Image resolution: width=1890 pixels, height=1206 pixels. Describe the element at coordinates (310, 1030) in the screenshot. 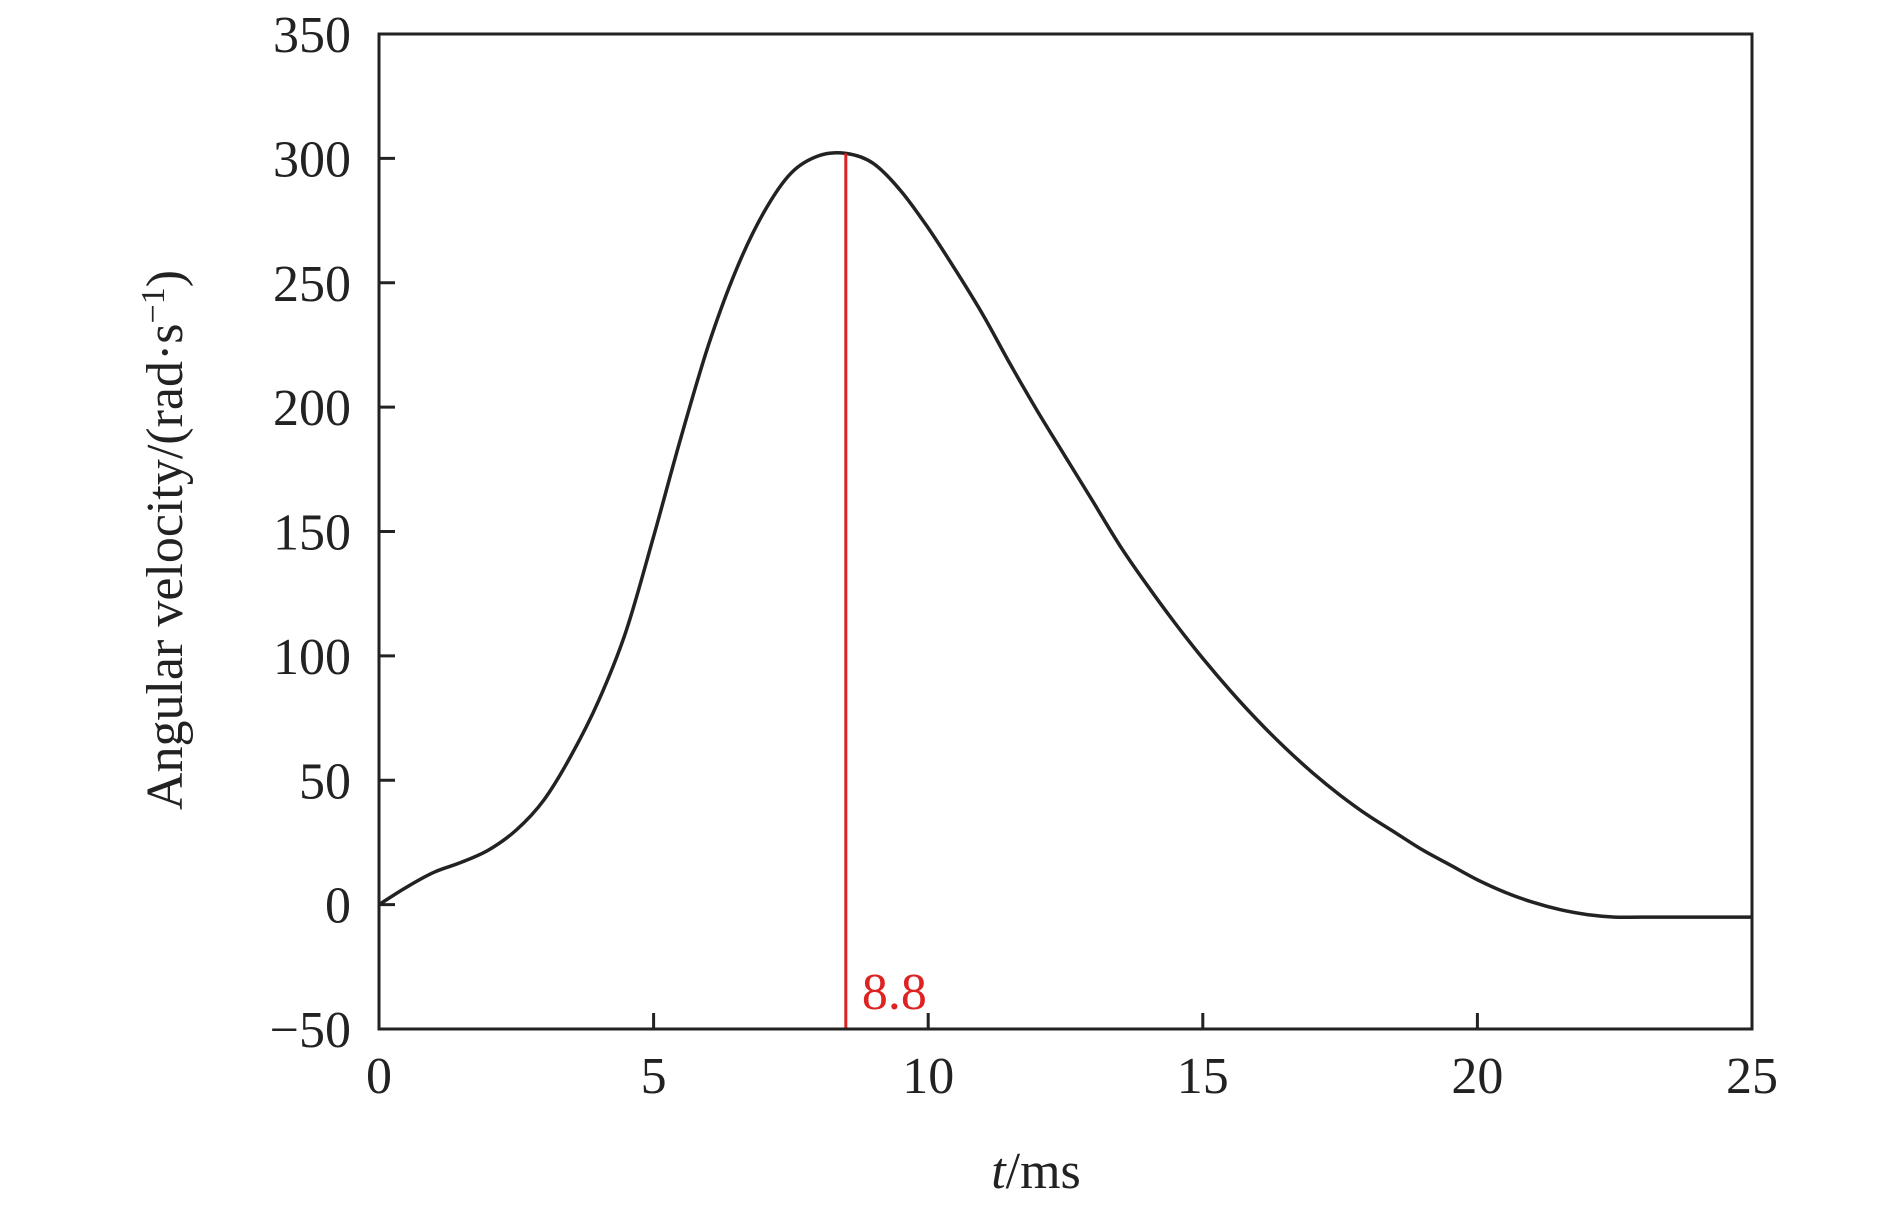

I see `y-tick-label--50: −50` at that location.